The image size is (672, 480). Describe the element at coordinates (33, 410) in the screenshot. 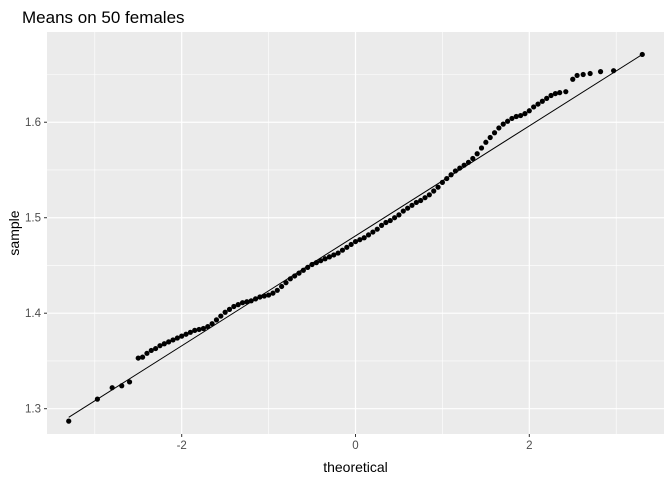

I see `y-tick-label: 1.3` at that location.